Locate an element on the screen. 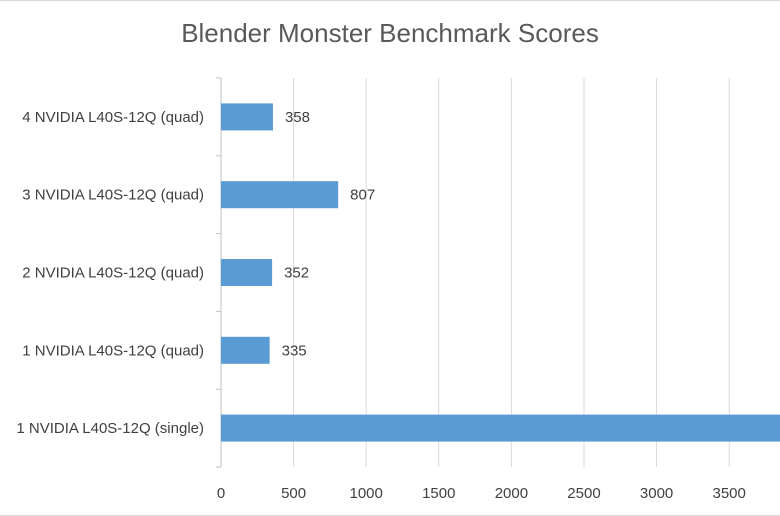  chart-title: Blender Monster Benchmark Scores is located at coordinates (390, 33).